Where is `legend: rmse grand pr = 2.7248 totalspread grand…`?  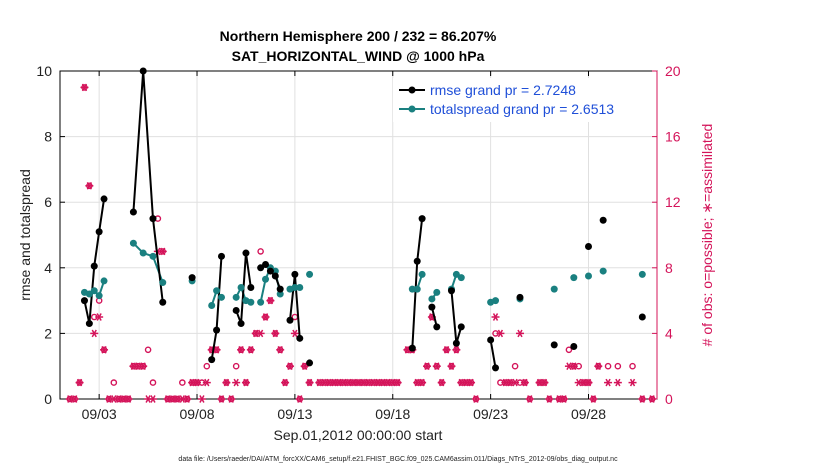 legend: rmse grand pr = 2.7248 totalspread grand… is located at coordinates (521, 100).